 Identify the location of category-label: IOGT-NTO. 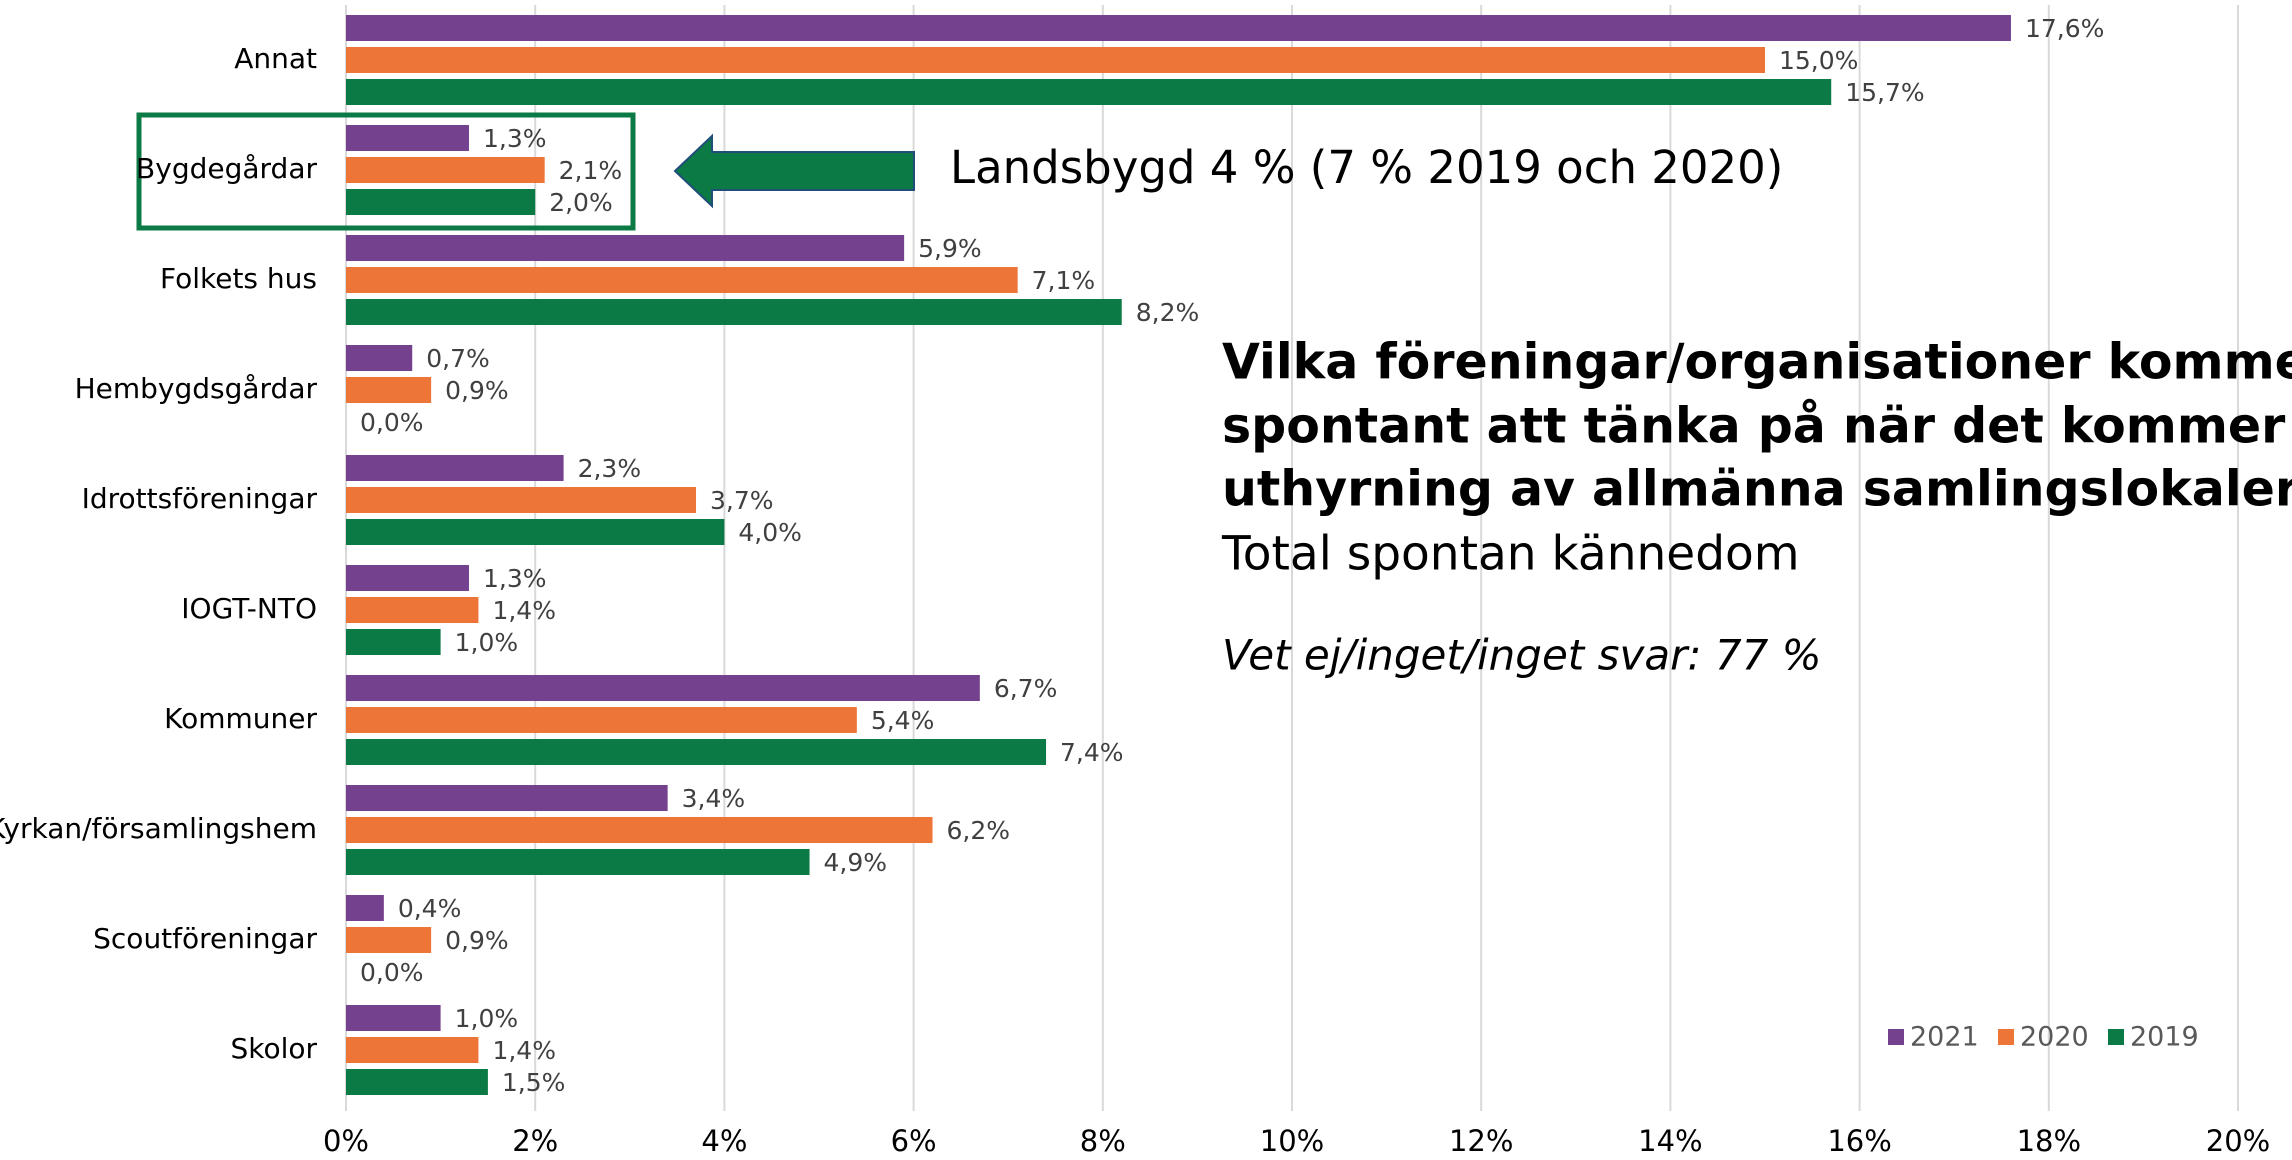
(249, 608).